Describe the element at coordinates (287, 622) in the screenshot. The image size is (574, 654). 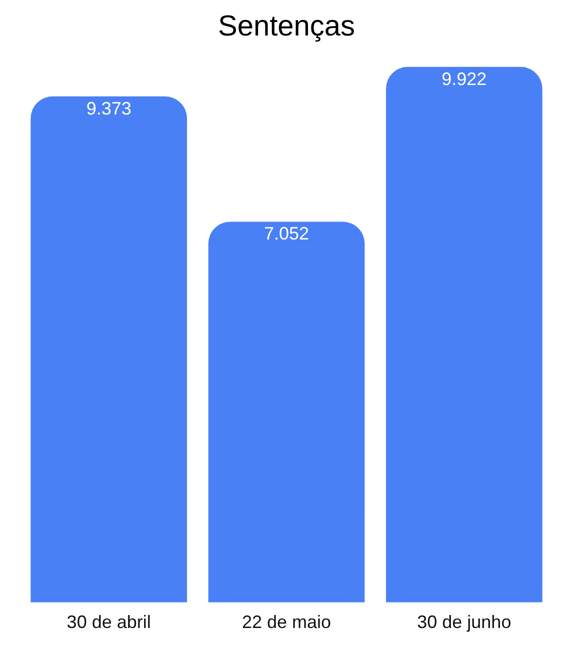
I see `x-tick-label: 22 de maio` at that location.